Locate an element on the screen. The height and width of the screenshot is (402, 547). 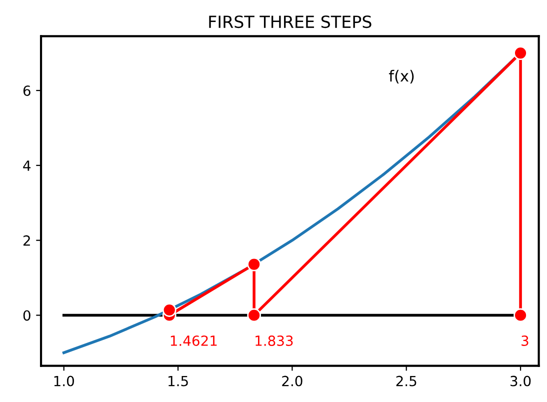
x-tick-label: 1.0 is located at coordinates (64, 381).